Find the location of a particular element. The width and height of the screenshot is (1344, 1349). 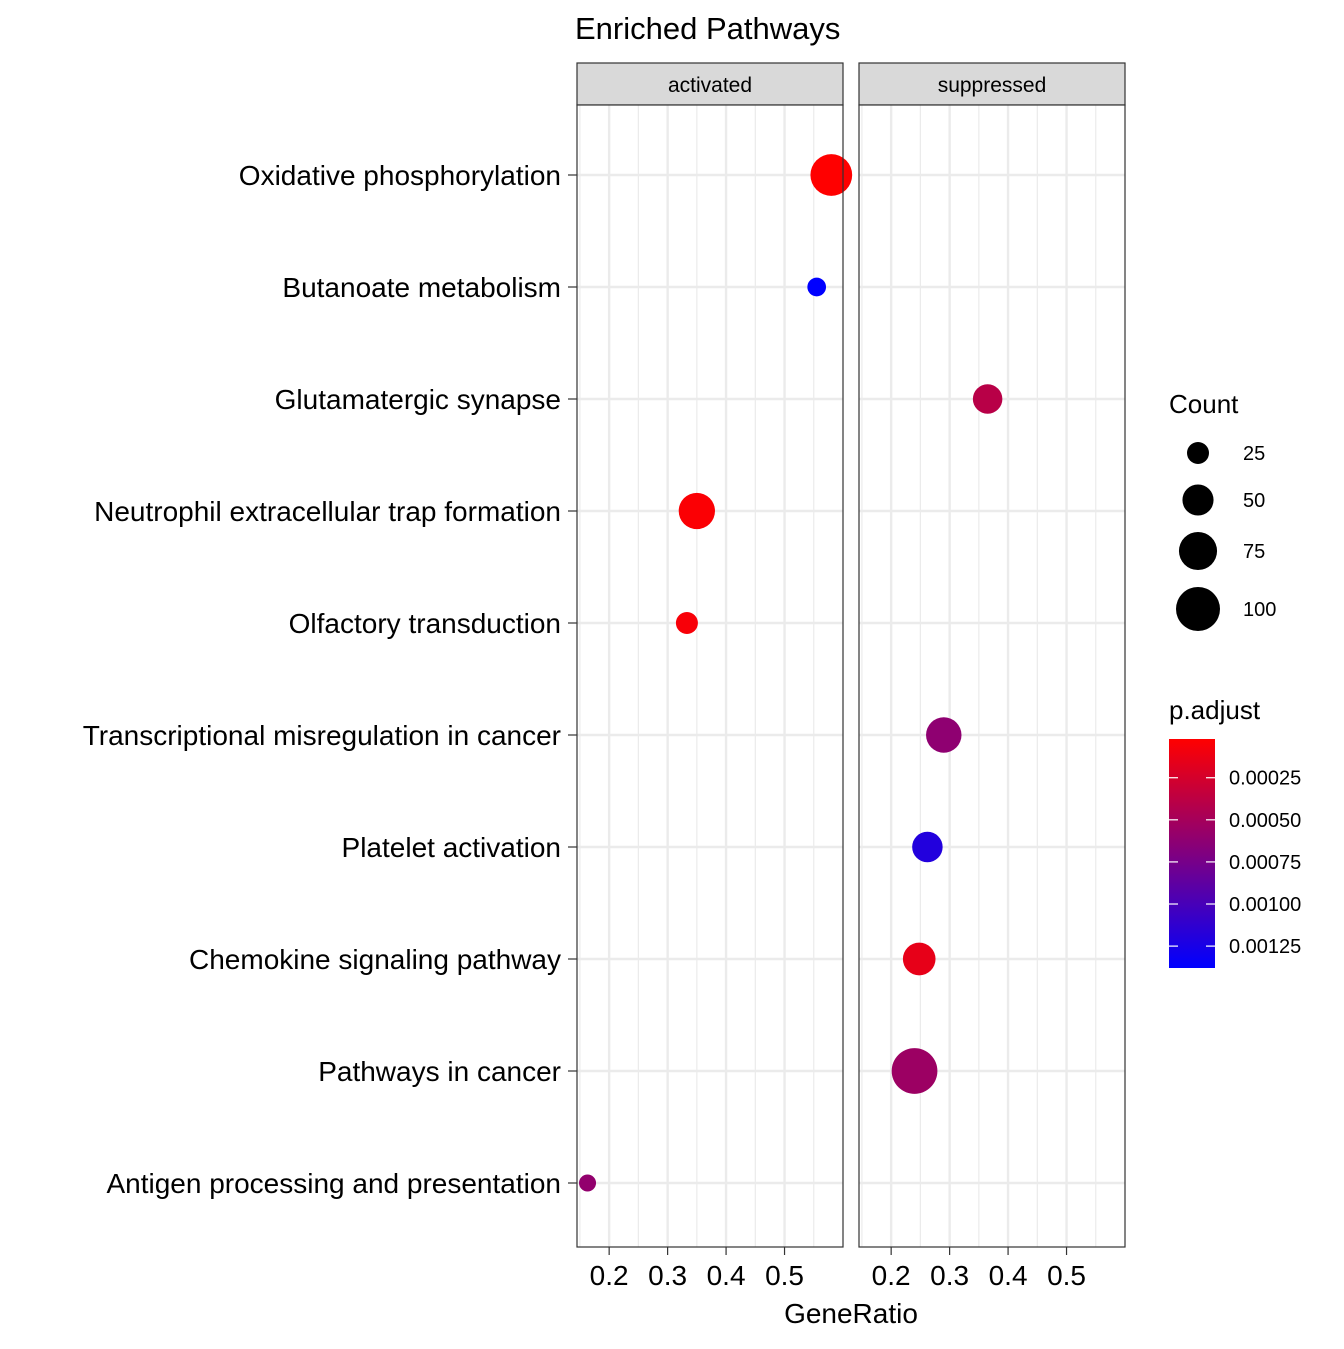

color-legend-title: p.adjust is located at coordinates (1215, 710).